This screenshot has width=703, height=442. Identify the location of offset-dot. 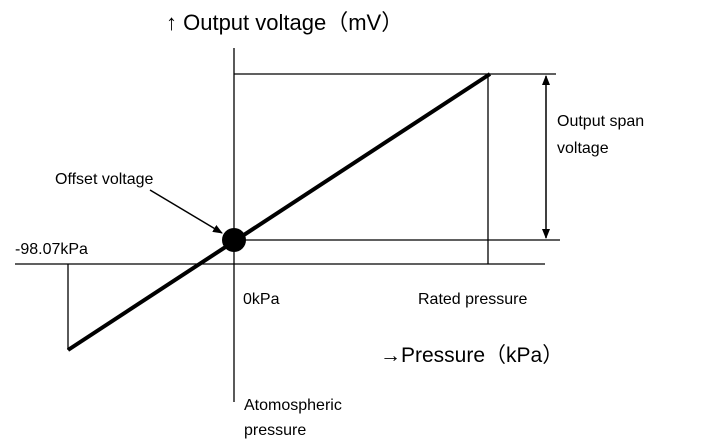
(234, 240).